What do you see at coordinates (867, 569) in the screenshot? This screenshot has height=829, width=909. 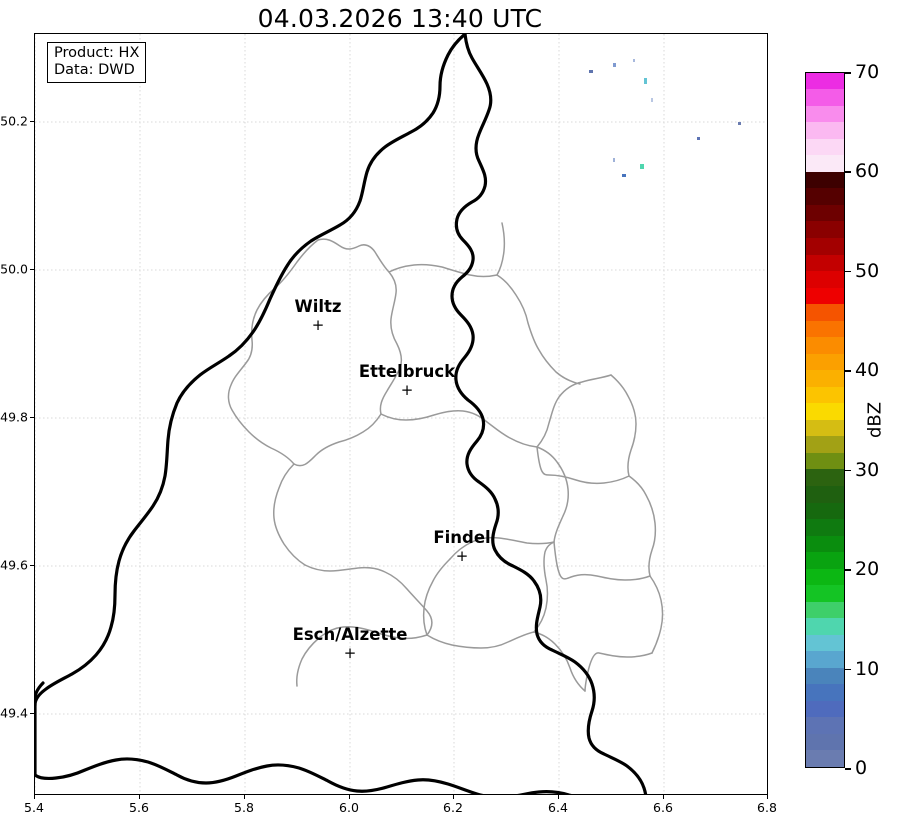 I see `colorbar-tick-label: 20` at bounding box center [867, 569].